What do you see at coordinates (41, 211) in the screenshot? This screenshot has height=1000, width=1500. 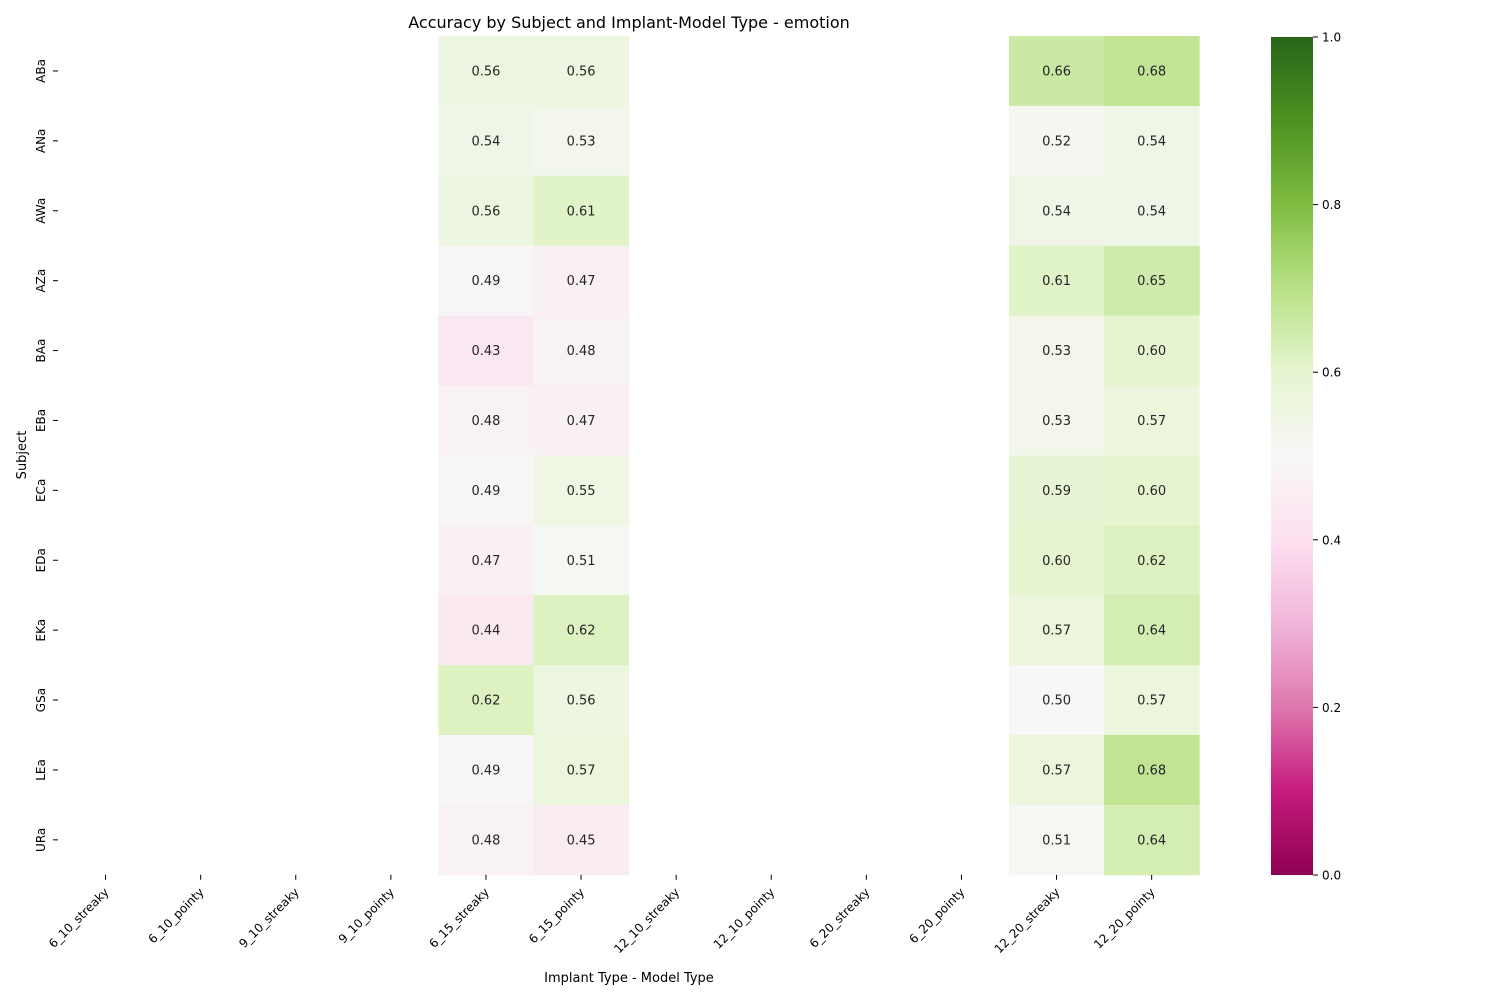 I see `y-tick-label: AWa` at bounding box center [41, 211].